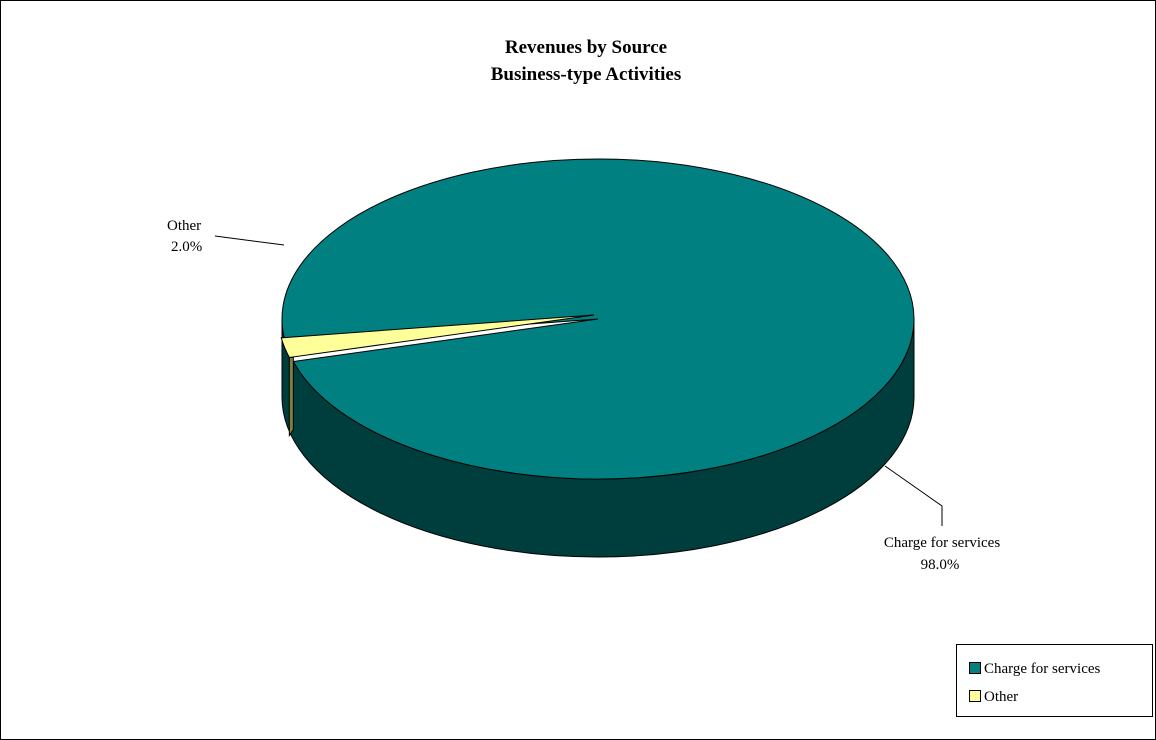  What do you see at coordinates (1054, 680) in the screenshot?
I see `legend: Charge for services Other` at bounding box center [1054, 680].